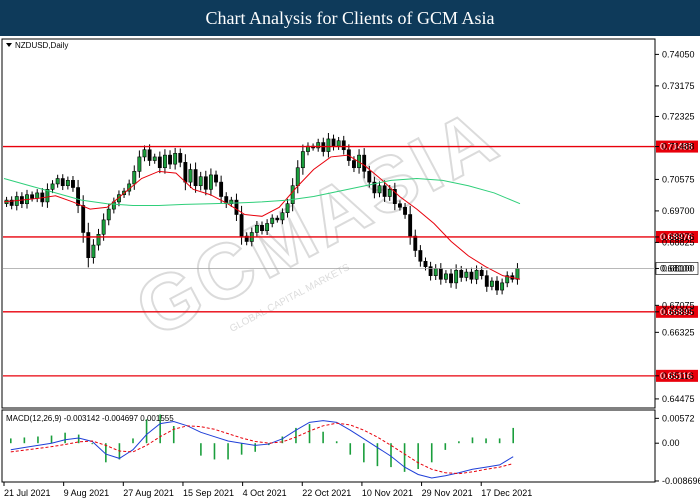  Describe the element at coordinates (262, 192) in the screenshot. I see `ma-line-slow` at that location.